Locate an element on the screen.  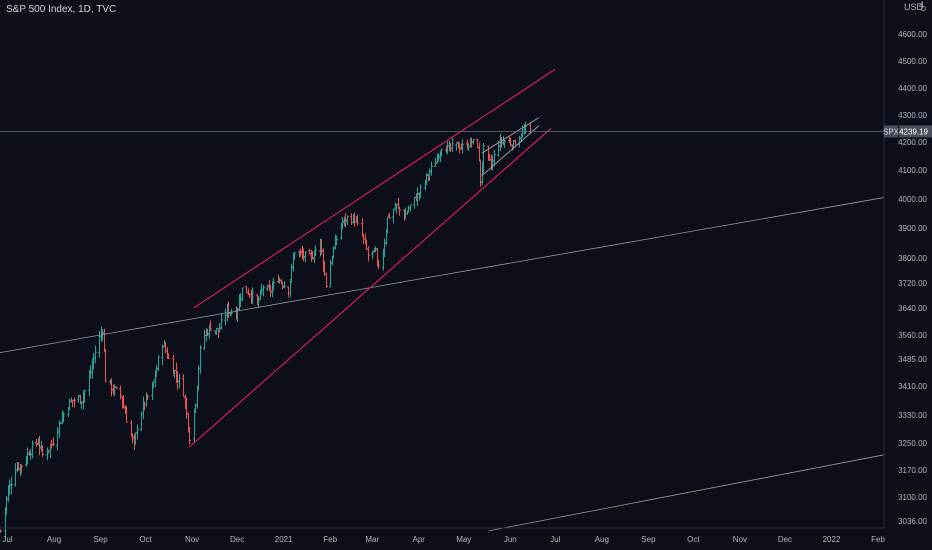
last-price-tag: 4239.19 is located at coordinates (913, 131).